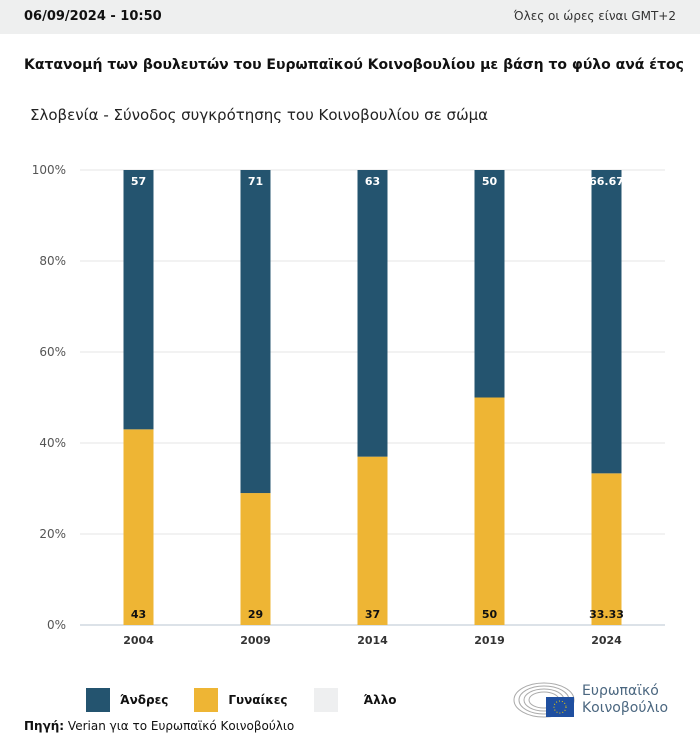  Describe the element at coordinates (56, 625) in the screenshot. I see `y-tick-label: 0%` at that location.